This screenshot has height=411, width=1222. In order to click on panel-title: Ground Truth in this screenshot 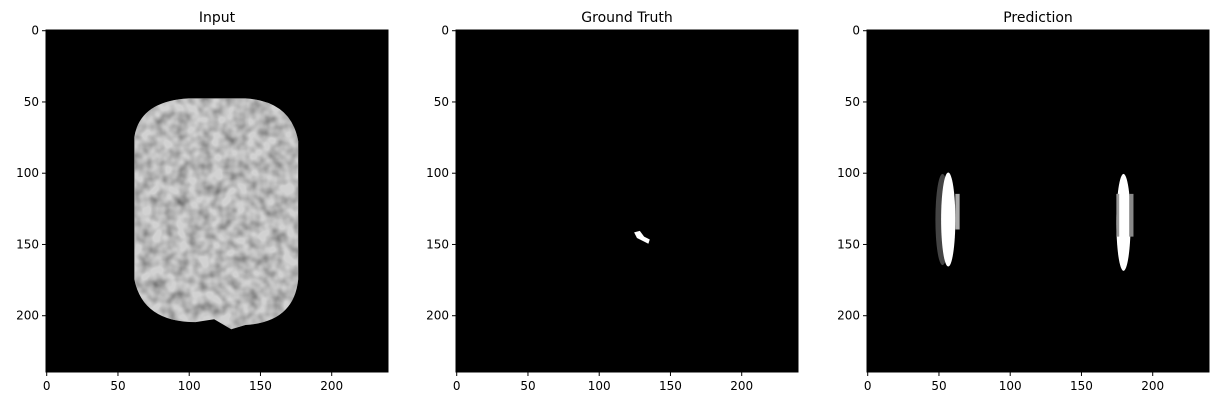, I will do `click(626, 18)`.